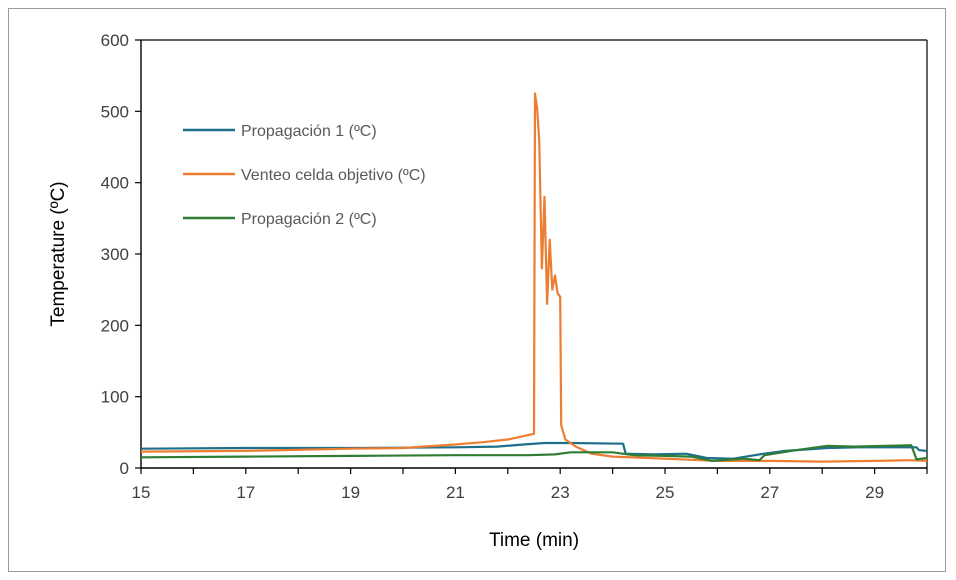 The width and height of the screenshot is (956, 580). What do you see at coordinates (115, 254) in the screenshot?
I see `y-tick-label: 300` at bounding box center [115, 254].